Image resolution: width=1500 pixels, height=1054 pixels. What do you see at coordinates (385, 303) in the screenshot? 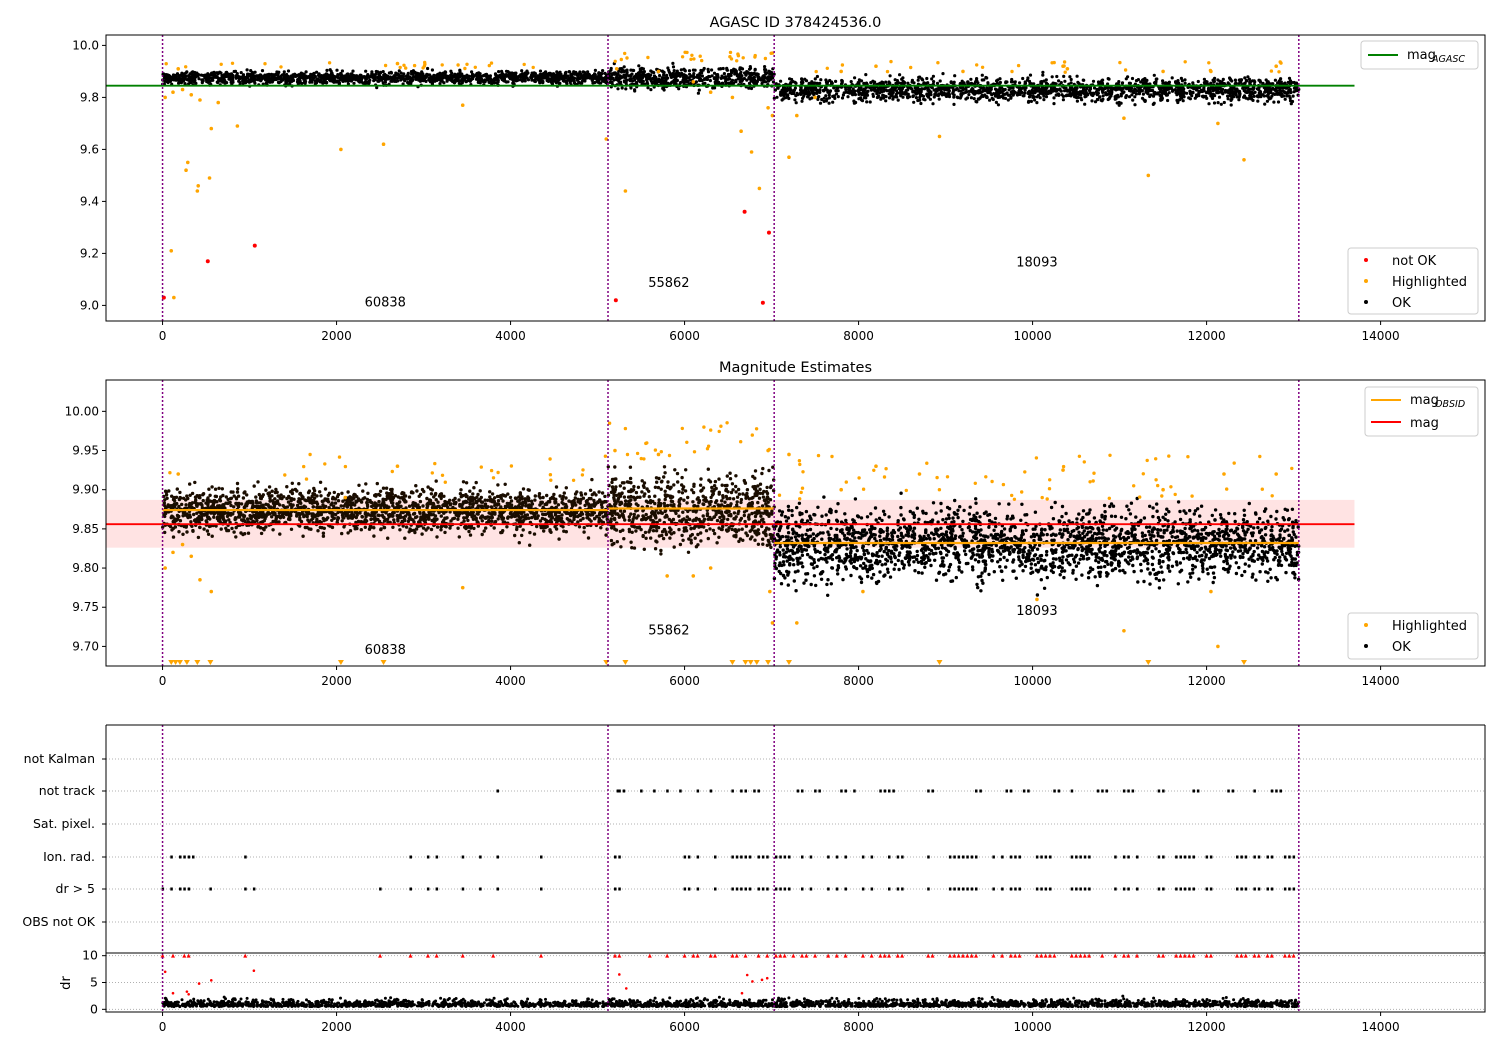
I see `obsid-label: 60838` at bounding box center [385, 303].